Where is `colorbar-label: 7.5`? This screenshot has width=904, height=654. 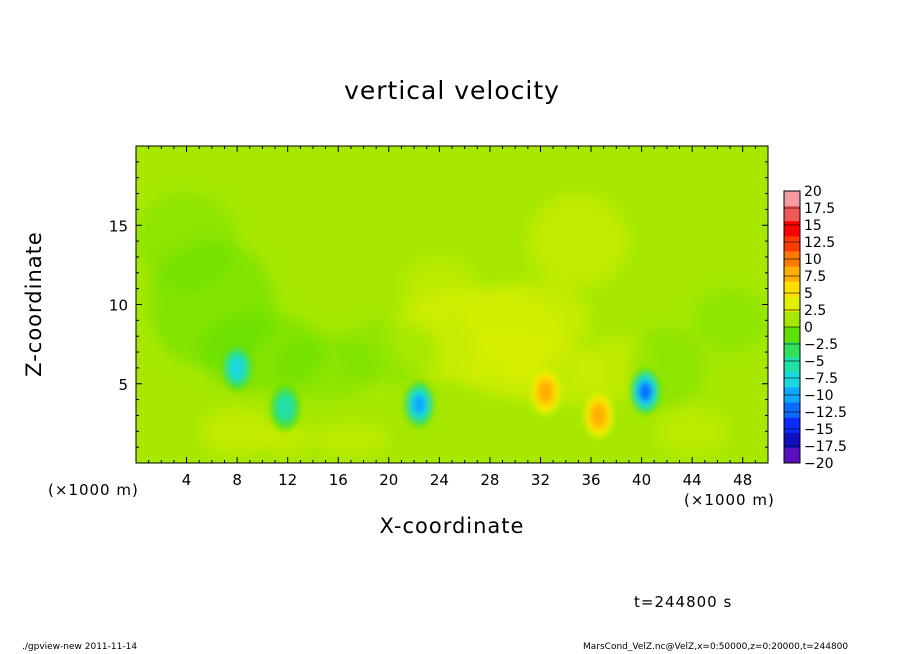
colorbar-label: 7.5 is located at coordinates (815, 277).